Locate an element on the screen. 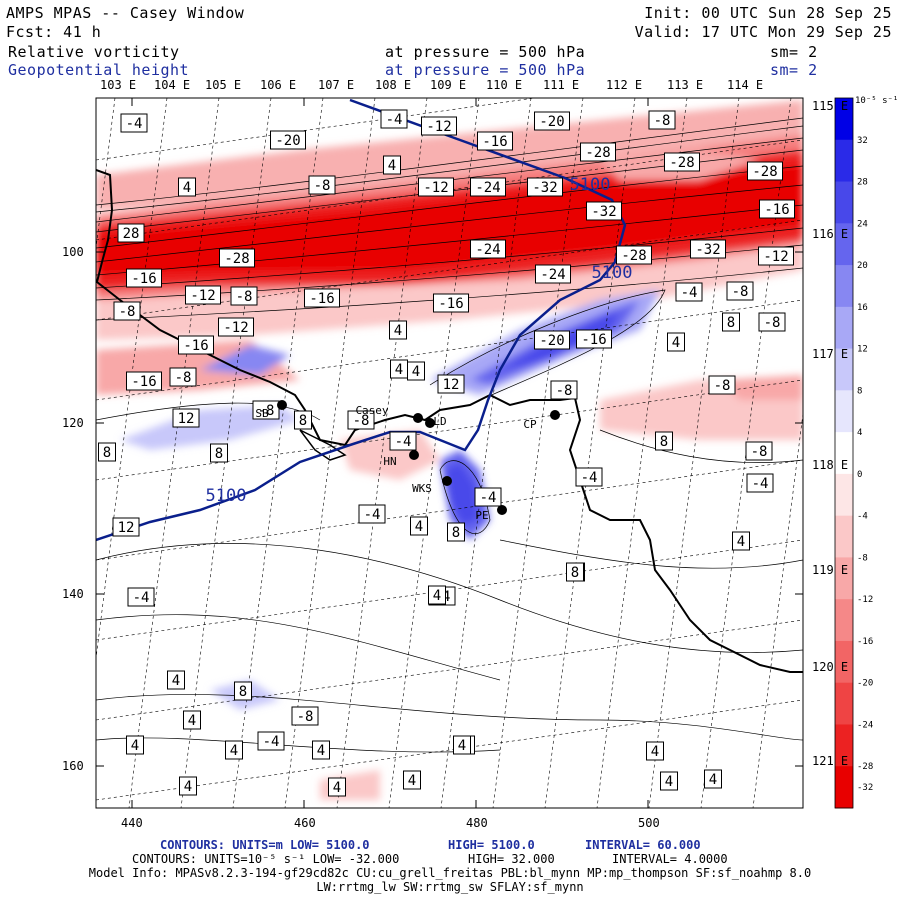 This screenshot has width=900, height=900. svg-text: 12 is located at coordinates (451, 385).